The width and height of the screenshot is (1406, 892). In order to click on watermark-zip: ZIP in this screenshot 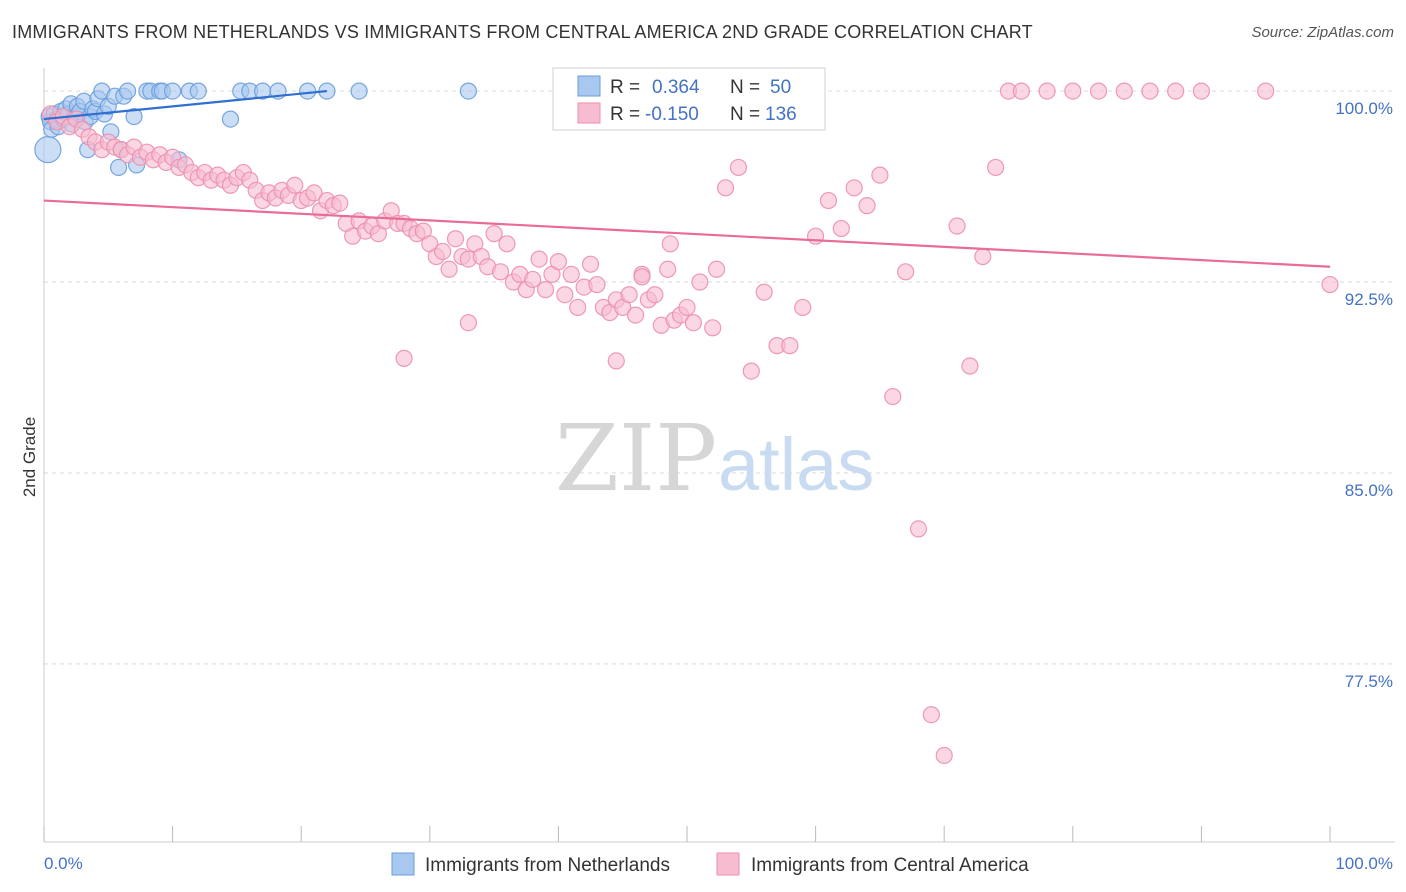, I will do `click(636, 458)`.